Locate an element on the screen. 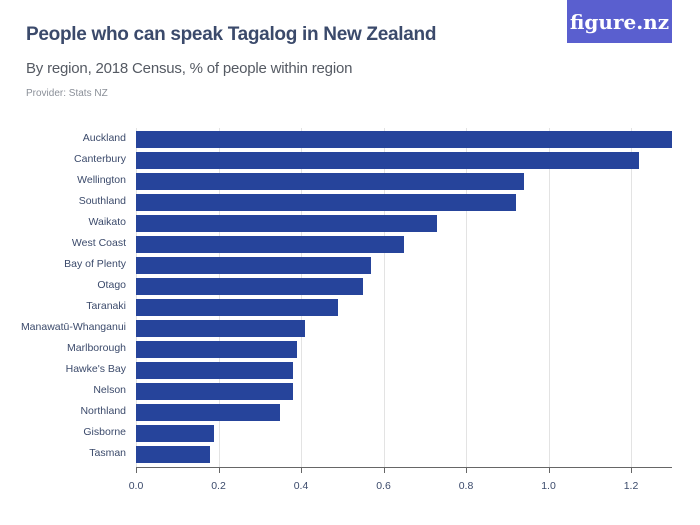  category-label: Southland is located at coordinates (102, 201).